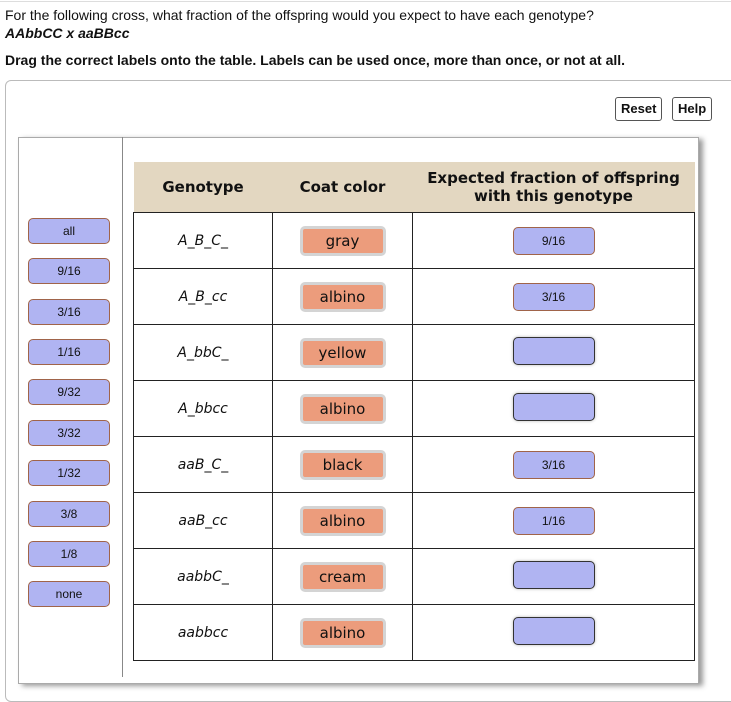 Image resolution: width=731 pixels, height=702 pixels. Describe the element at coordinates (639, 109) in the screenshot. I see `reset-button: Reset` at that location.